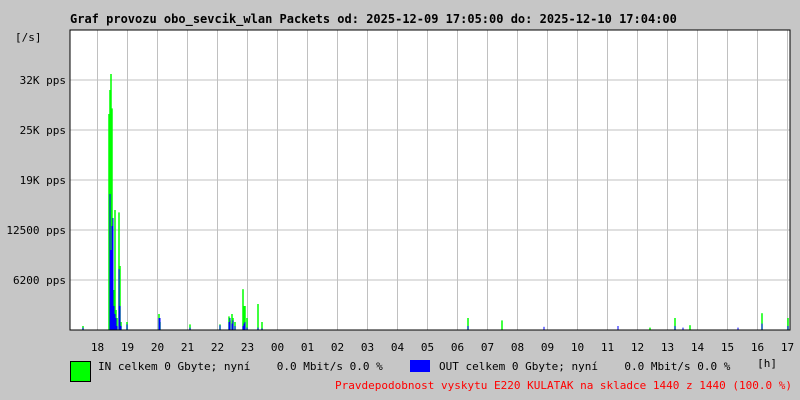 The height and width of the screenshot is (400, 800). What do you see at coordinates (36, 230) in the screenshot?
I see `y-tick-label: 12500 pps` at bounding box center [36, 230].